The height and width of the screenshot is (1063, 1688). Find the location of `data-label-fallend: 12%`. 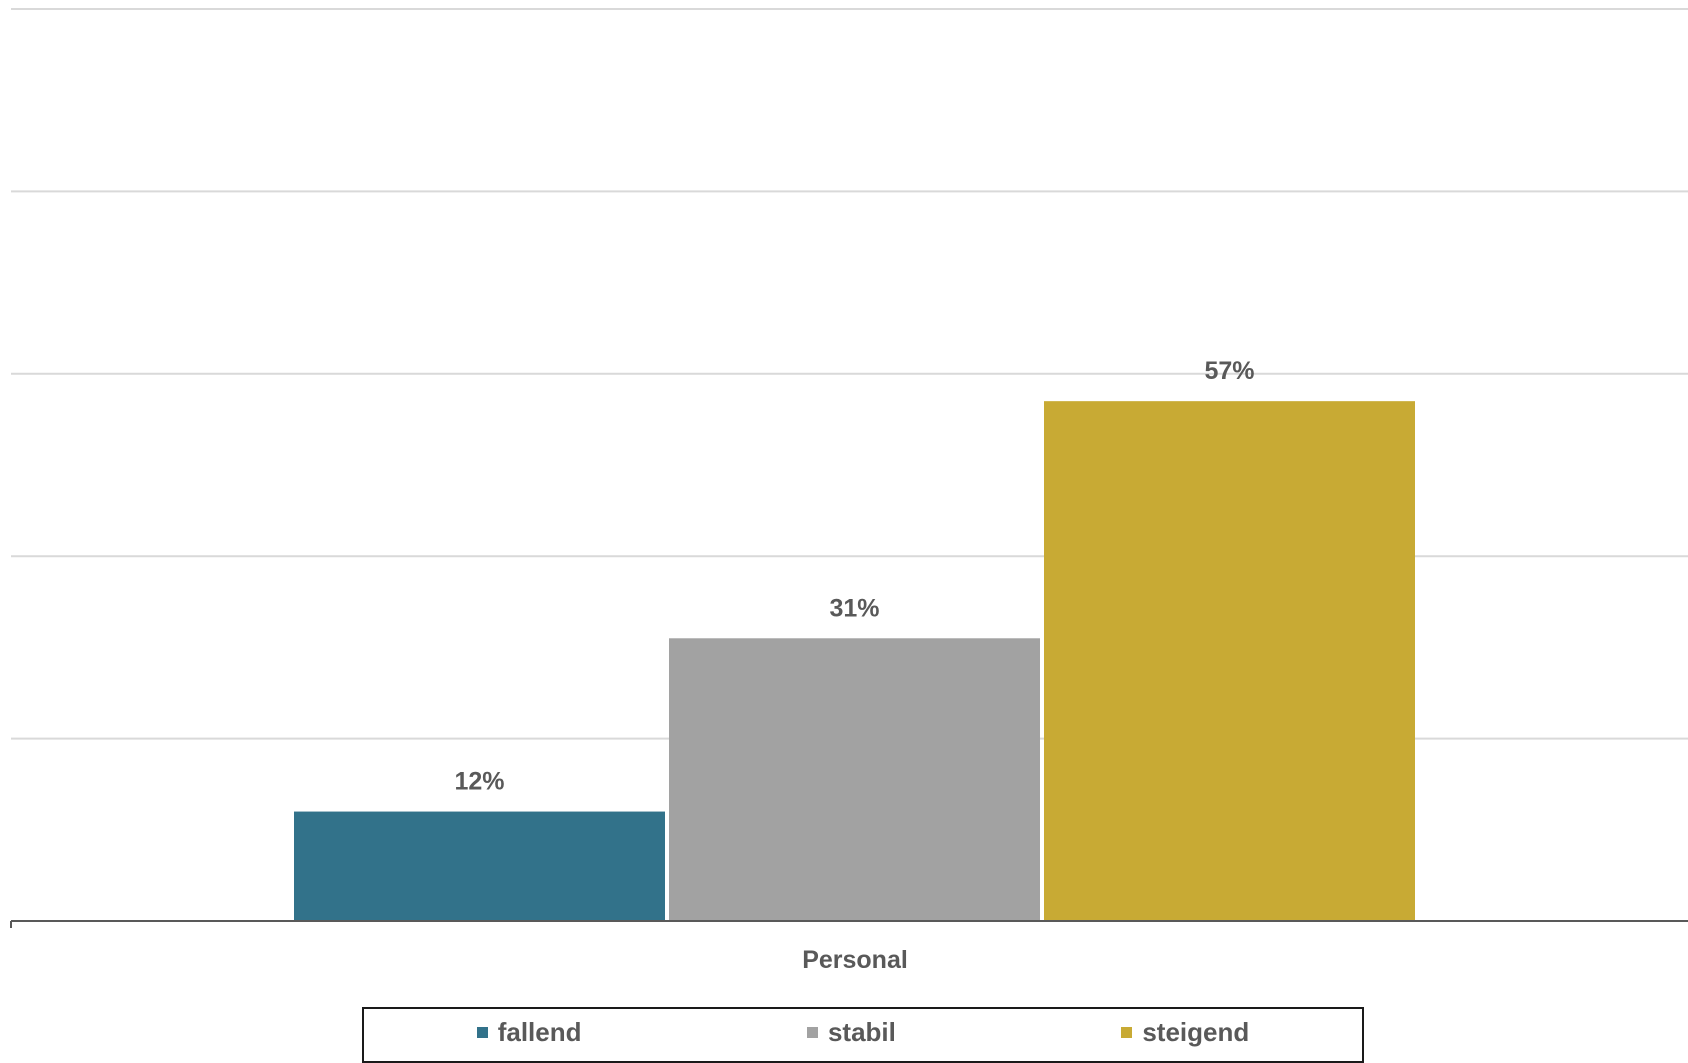

data-label-fallend: 12% is located at coordinates (479, 782).